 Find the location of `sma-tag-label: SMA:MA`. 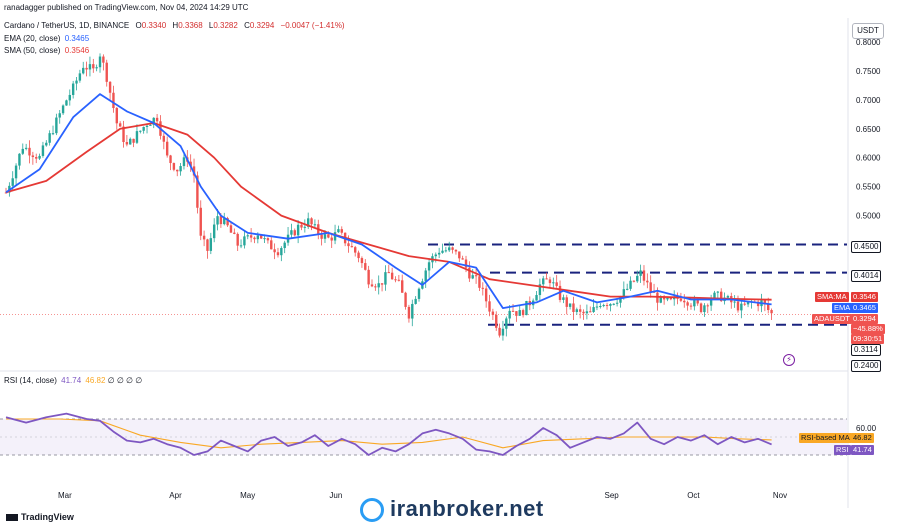

sma-tag-label: SMA:MA is located at coordinates (832, 297).